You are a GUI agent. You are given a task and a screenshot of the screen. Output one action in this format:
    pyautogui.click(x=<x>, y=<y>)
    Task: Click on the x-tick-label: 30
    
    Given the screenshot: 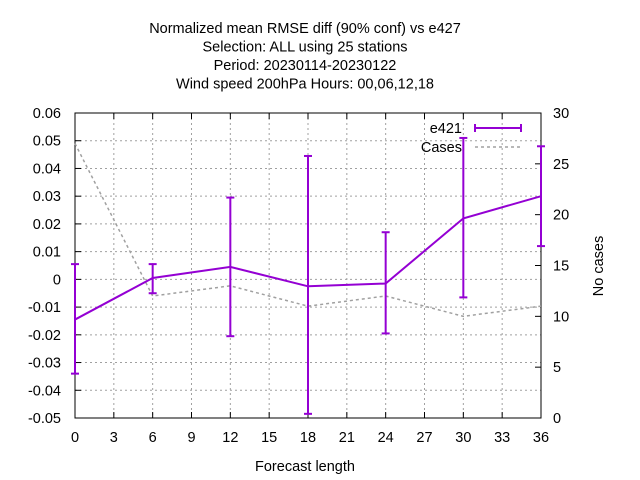 What is the action you would take?
    pyautogui.click(x=463, y=438)
    